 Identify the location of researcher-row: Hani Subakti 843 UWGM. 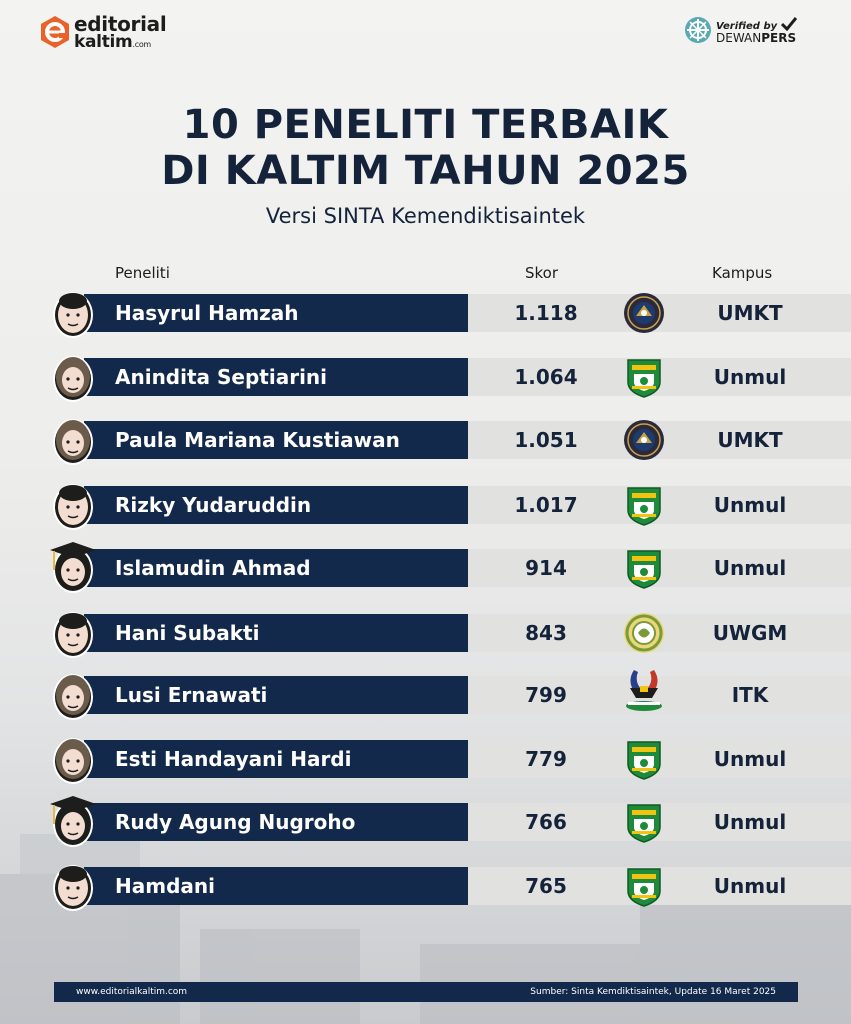
(425, 634).